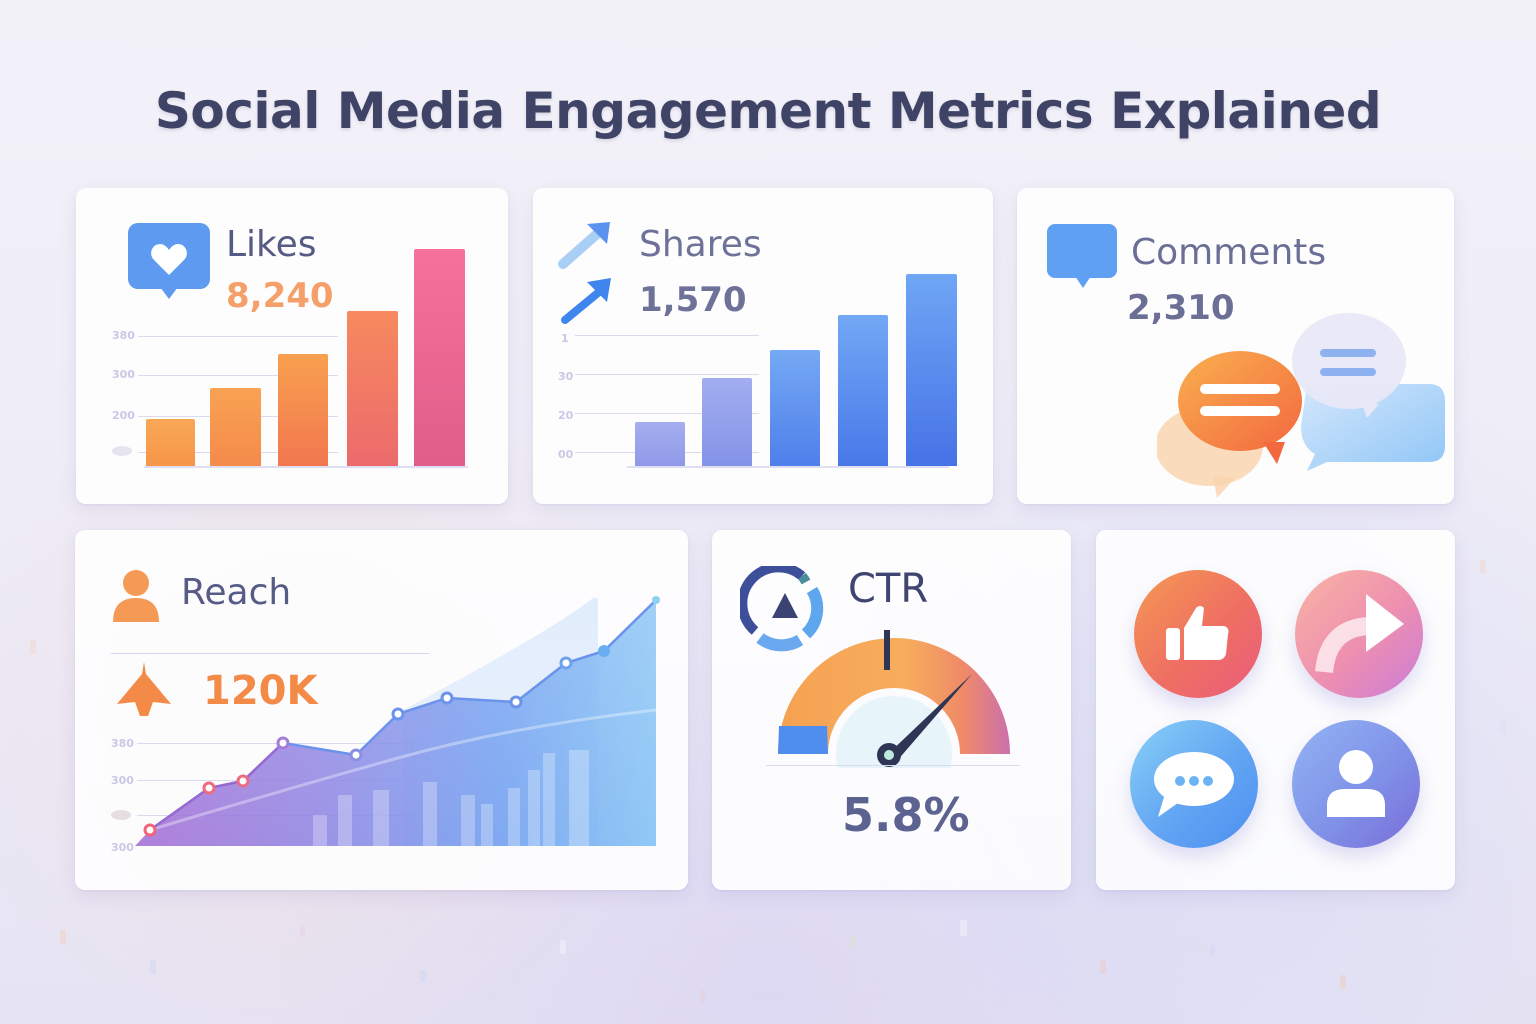 This screenshot has width=1536, height=1024. I want to click on arrow-up-right-icon, so click(587, 277).